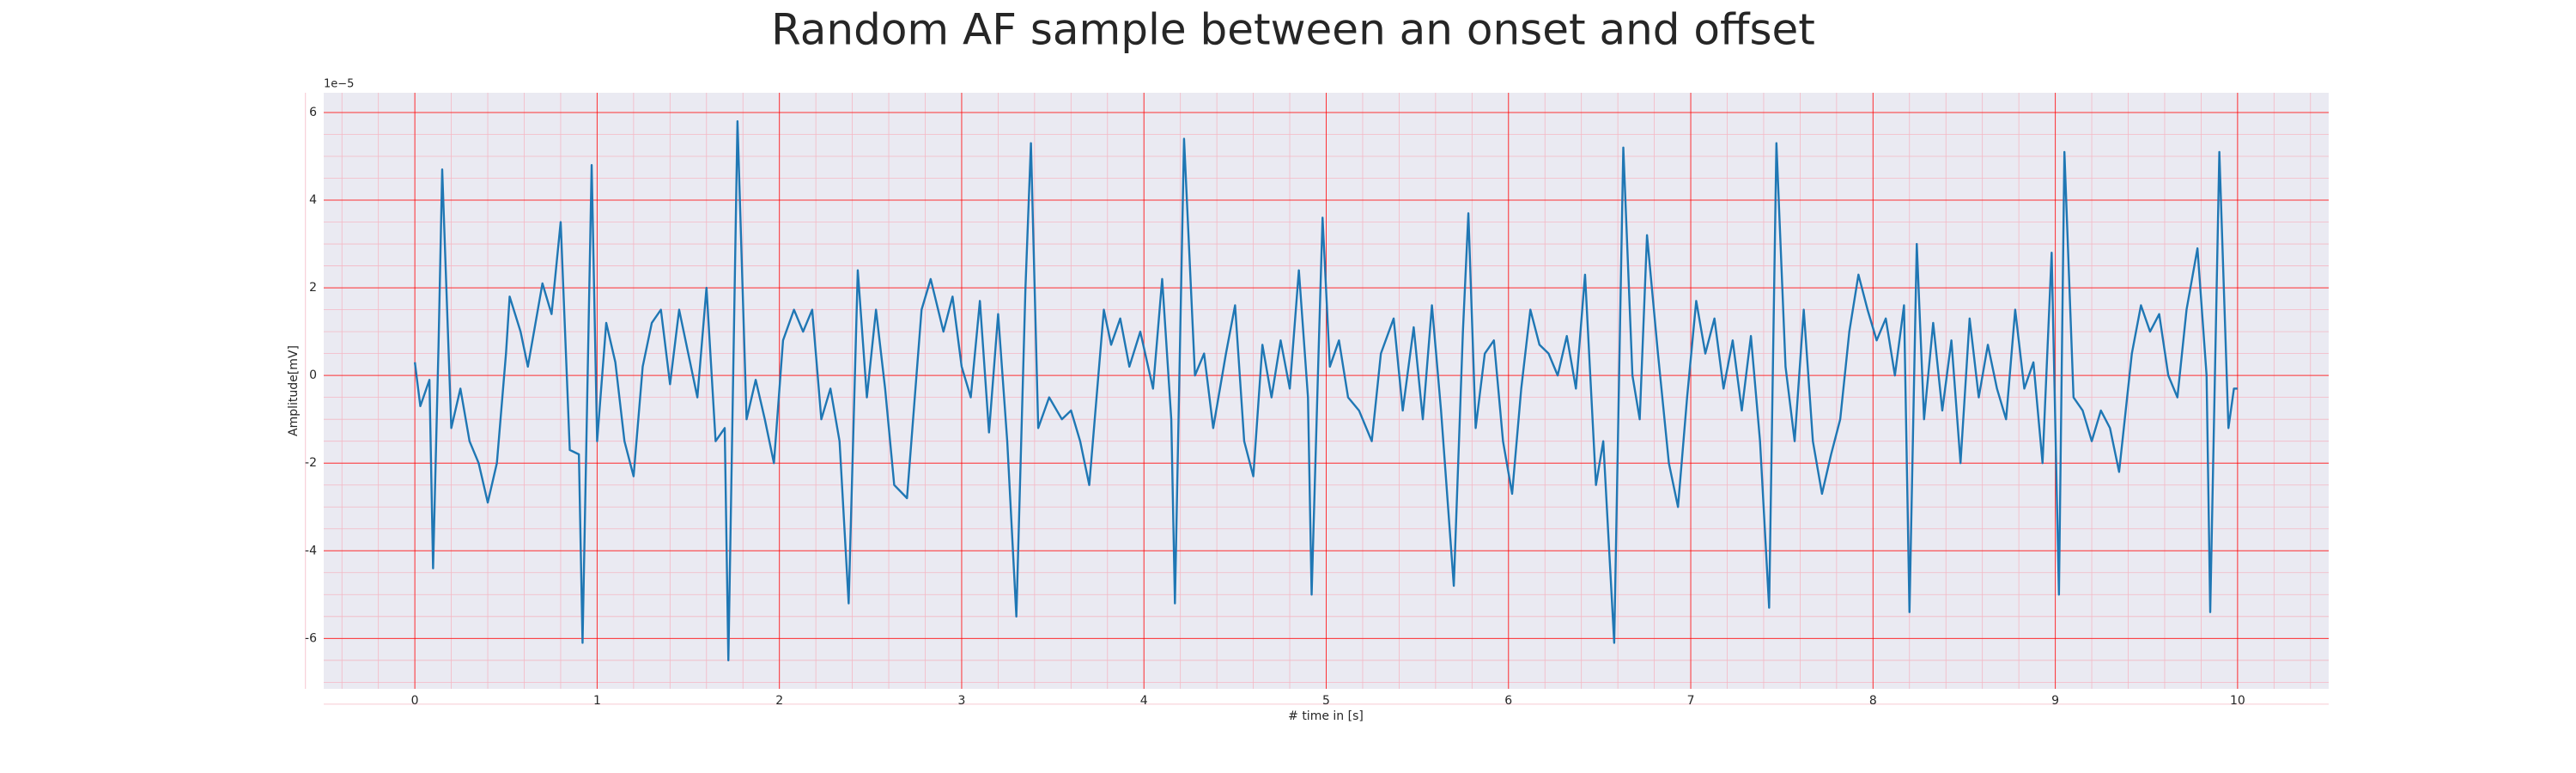 This screenshot has height=773, width=2576. I want to click on y-tick-label: -4, so click(311, 550).